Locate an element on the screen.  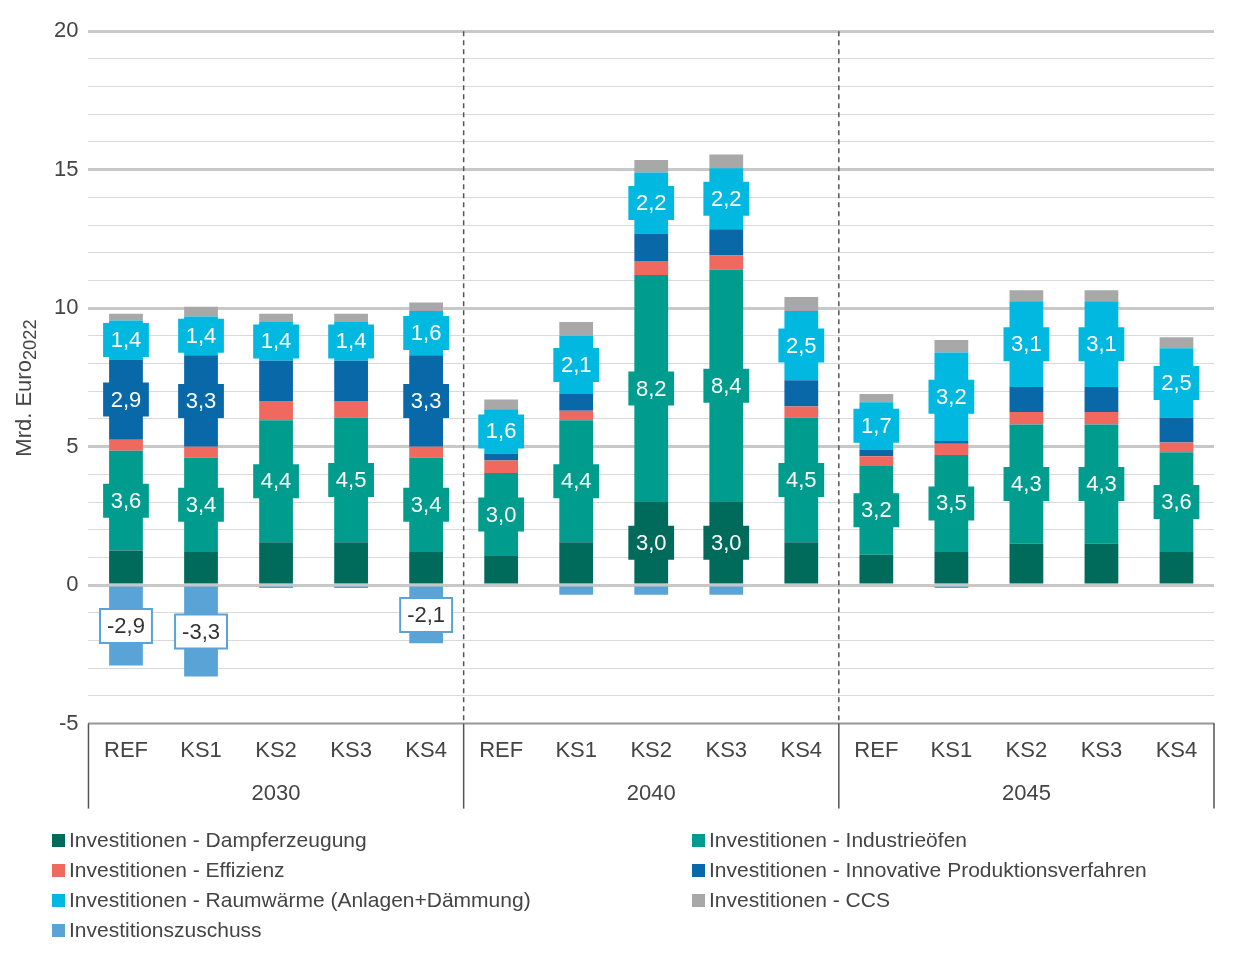
text: 2030 is located at coordinates (276, 792).